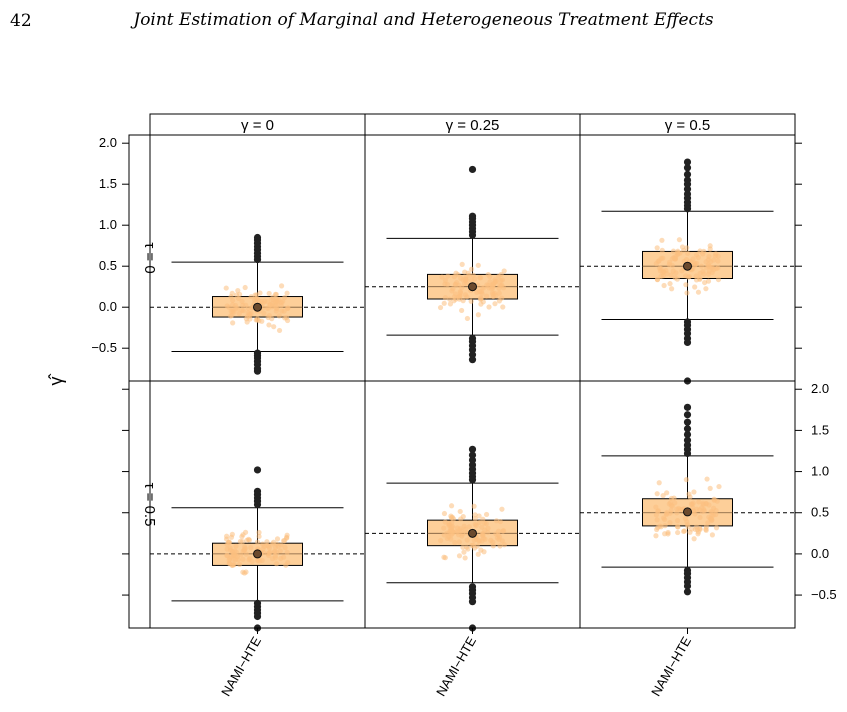 The width and height of the screenshot is (847, 712). Describe the element at coordinates (108, 183) in the screenshot. I see `y-tick-label-left: 1.5` at that location.